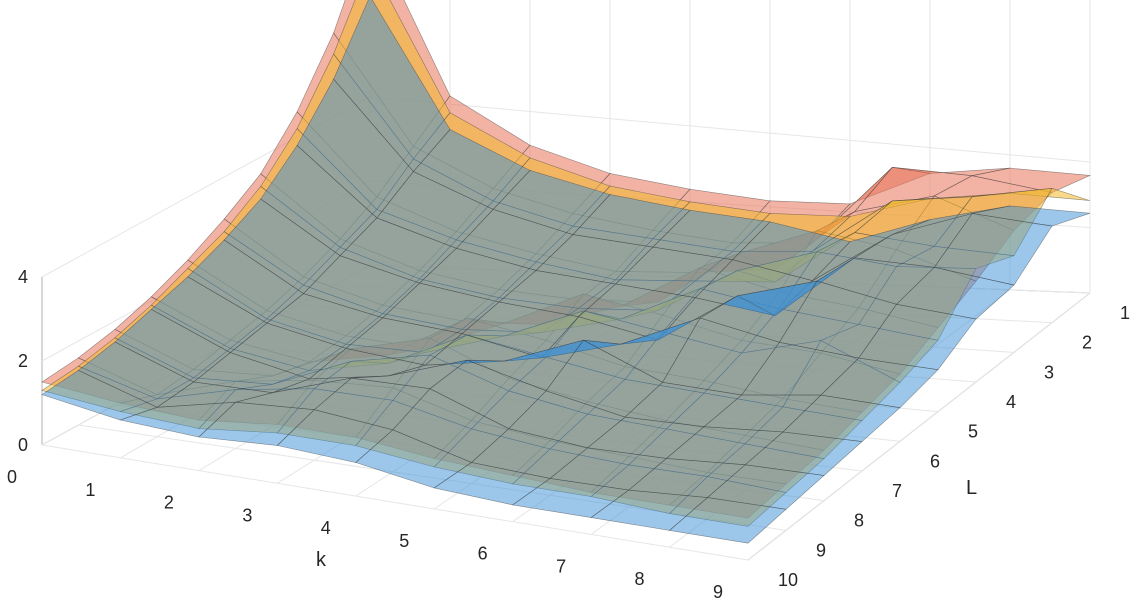  What do you see at coordinates (788, 580) in the screenshot?
I see `y-tick-label: 10` at bounding box center [788, 580].